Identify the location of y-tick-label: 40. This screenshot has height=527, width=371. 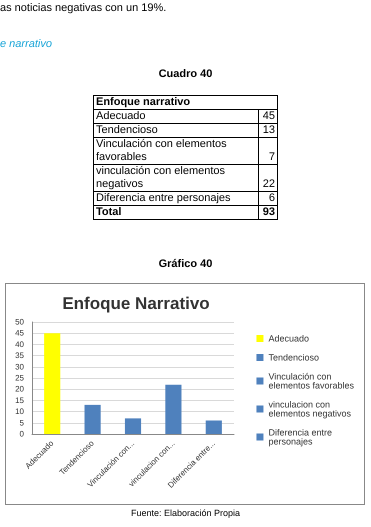
(20, 344).